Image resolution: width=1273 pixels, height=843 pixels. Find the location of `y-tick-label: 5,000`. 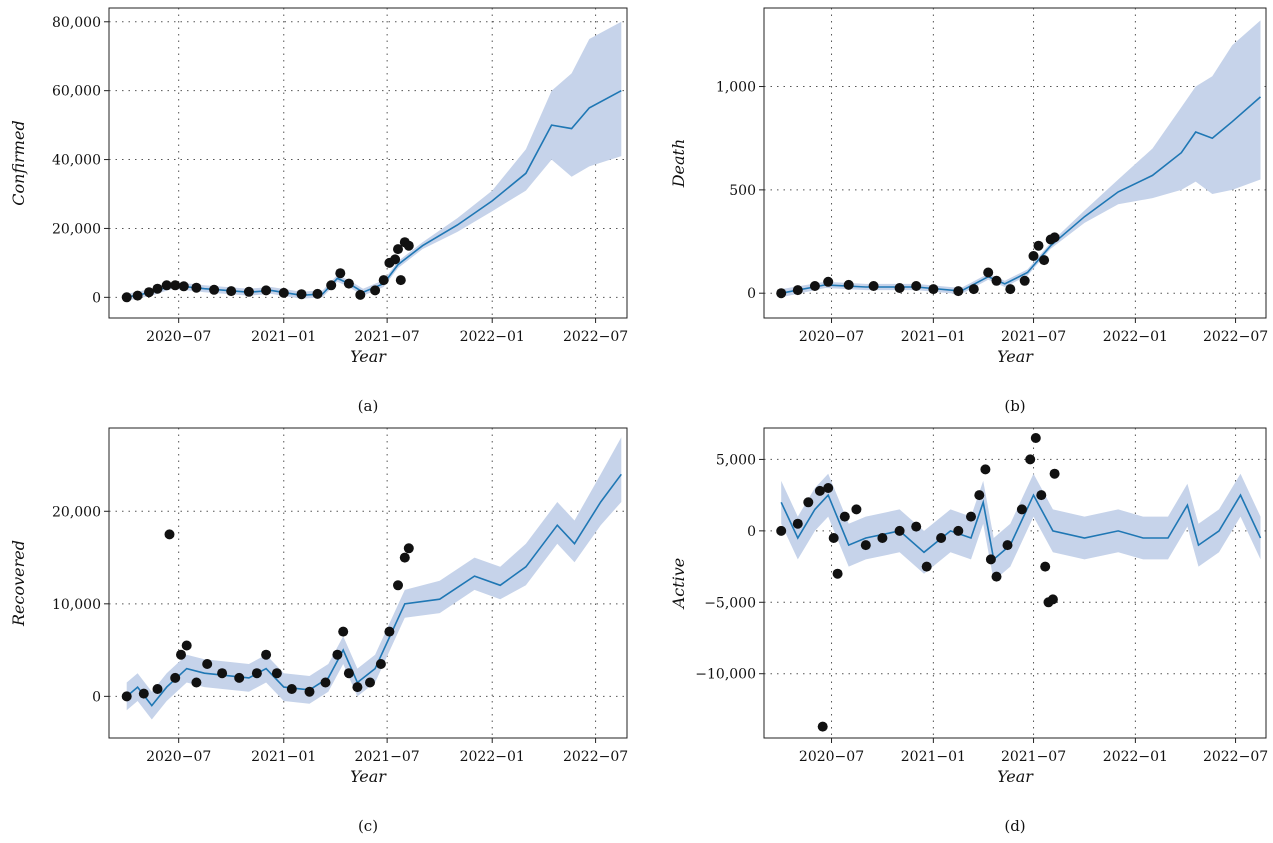

y-tick-label: 5,000 is located at coordinates (736, 460).